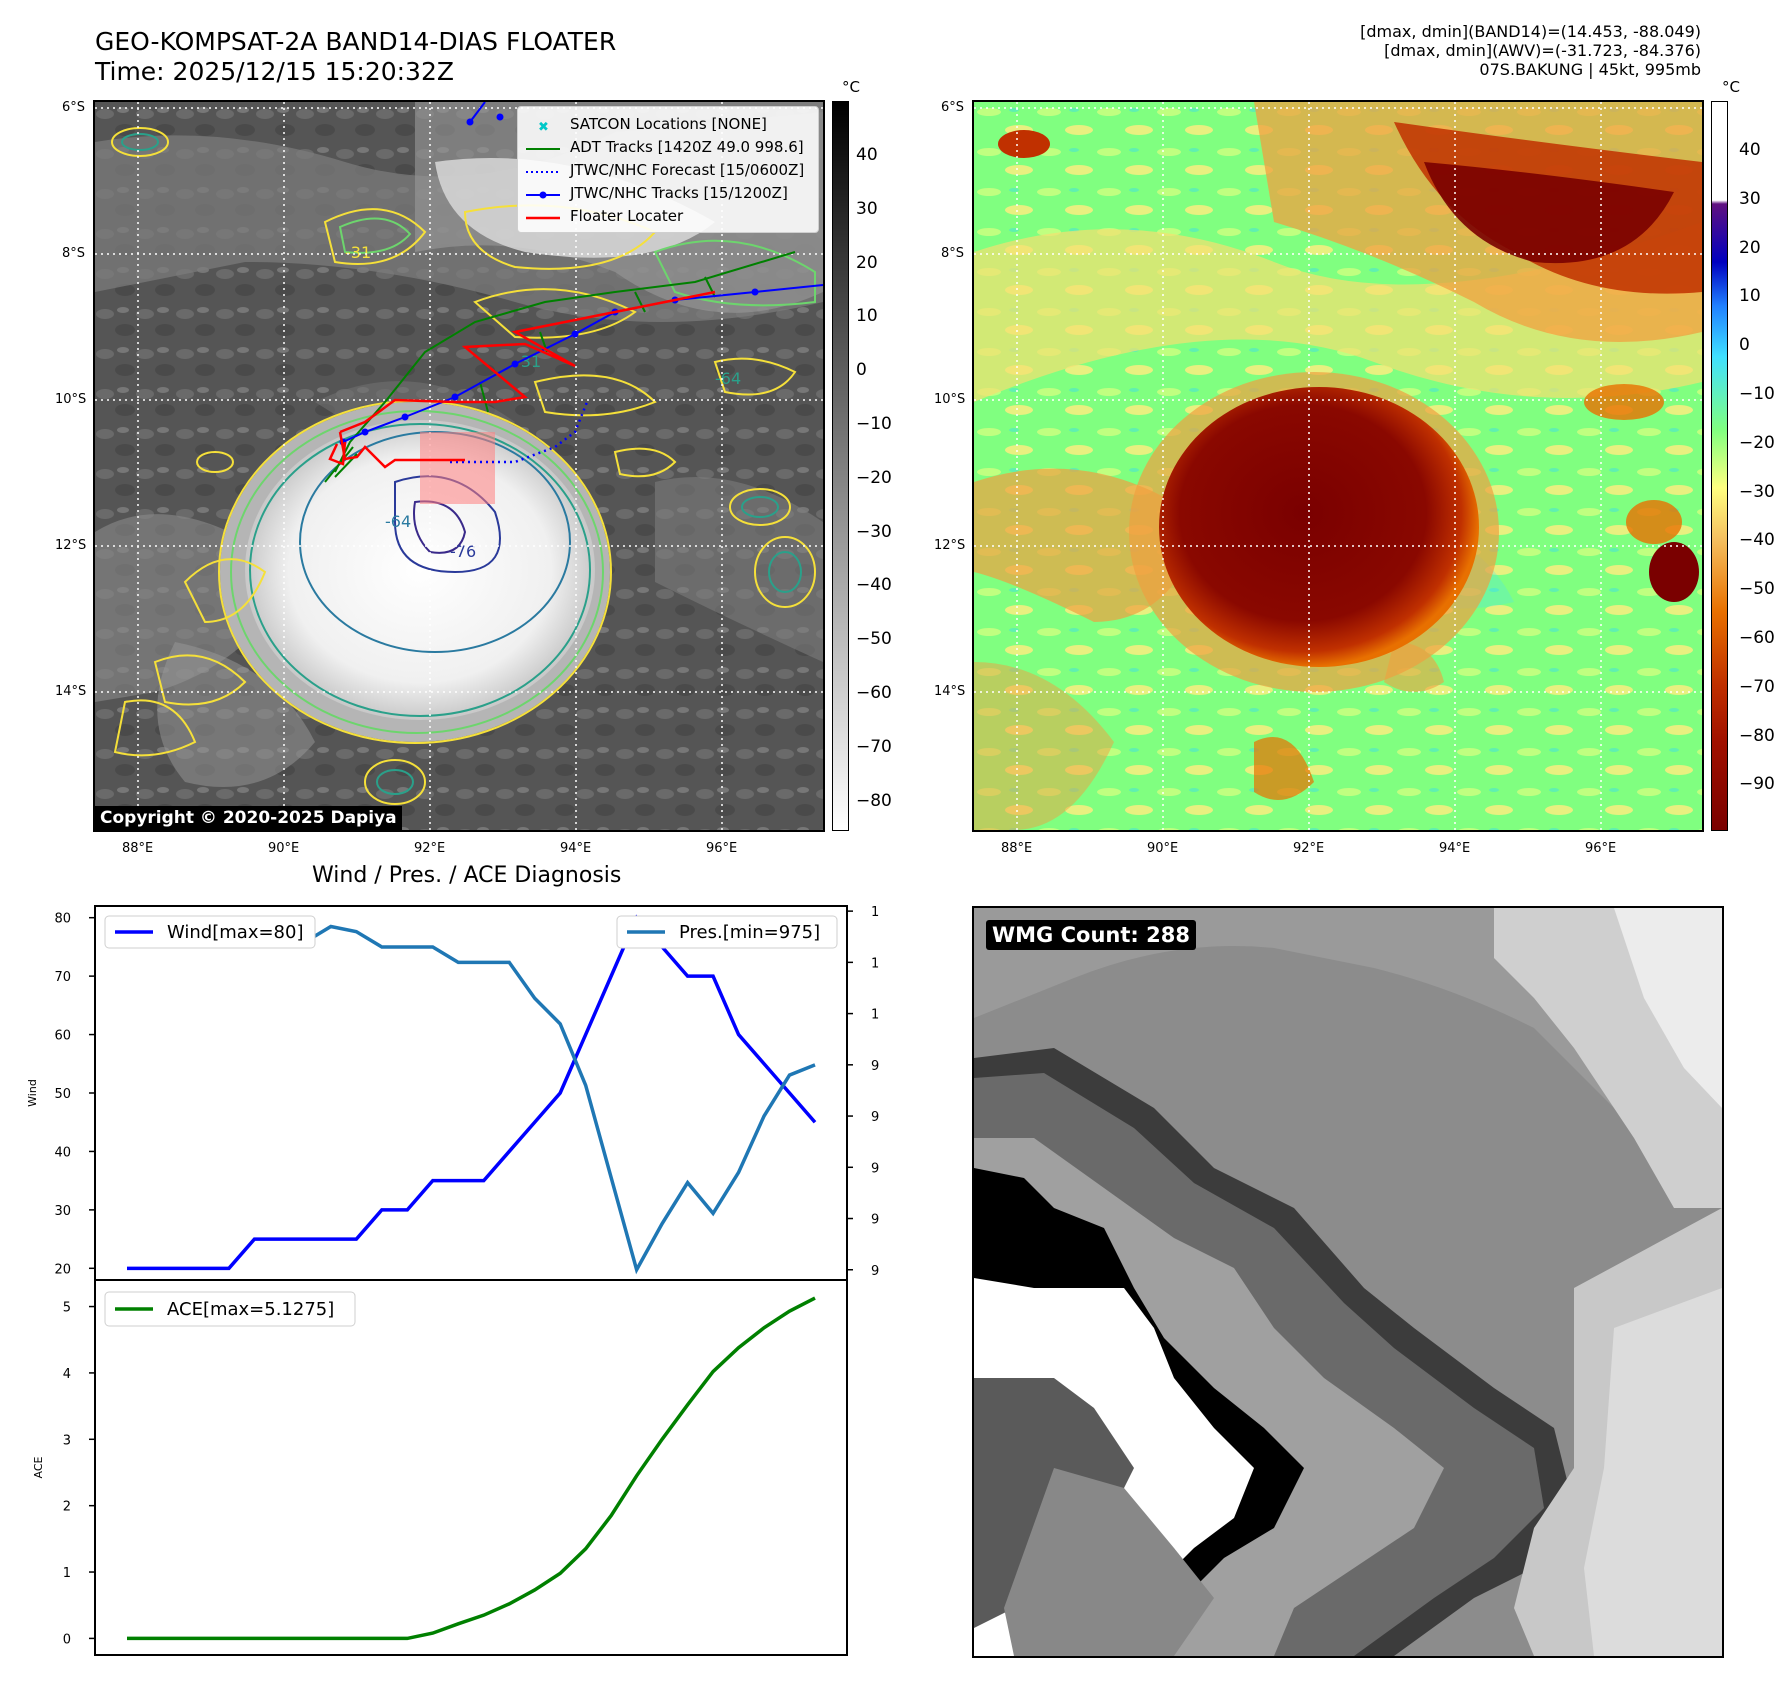 The height and width of the screenshot is (1690, 1788). What do you see at coordinates (874, 639) in the screenshot?
I see `ir-colorbar-tick-label: −50` at bounding box center [874, 639].